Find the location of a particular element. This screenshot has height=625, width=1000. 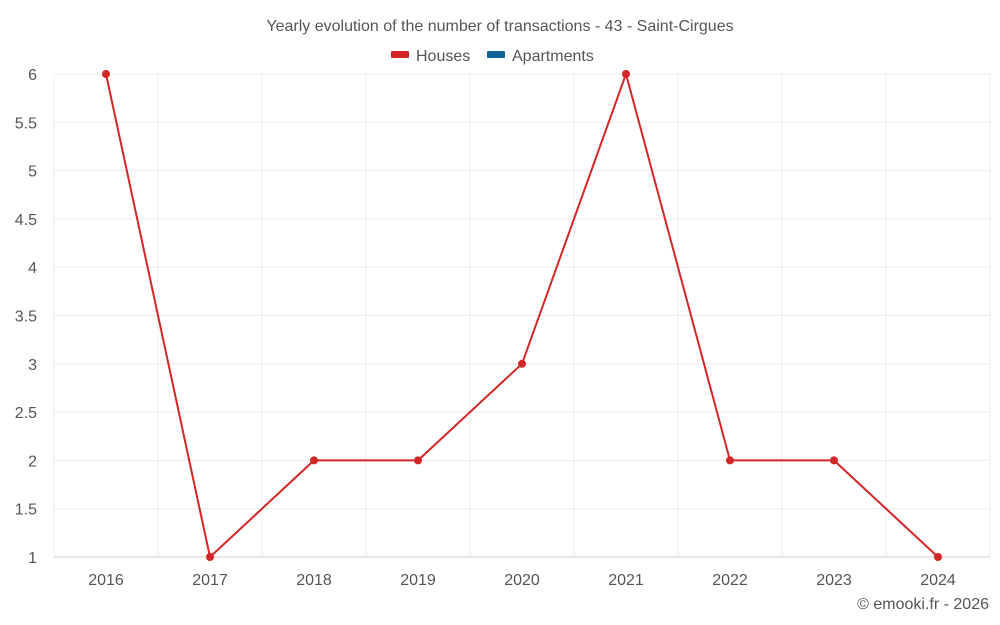

y-tick-label: 5.5 is located at coordinates (26, 123).